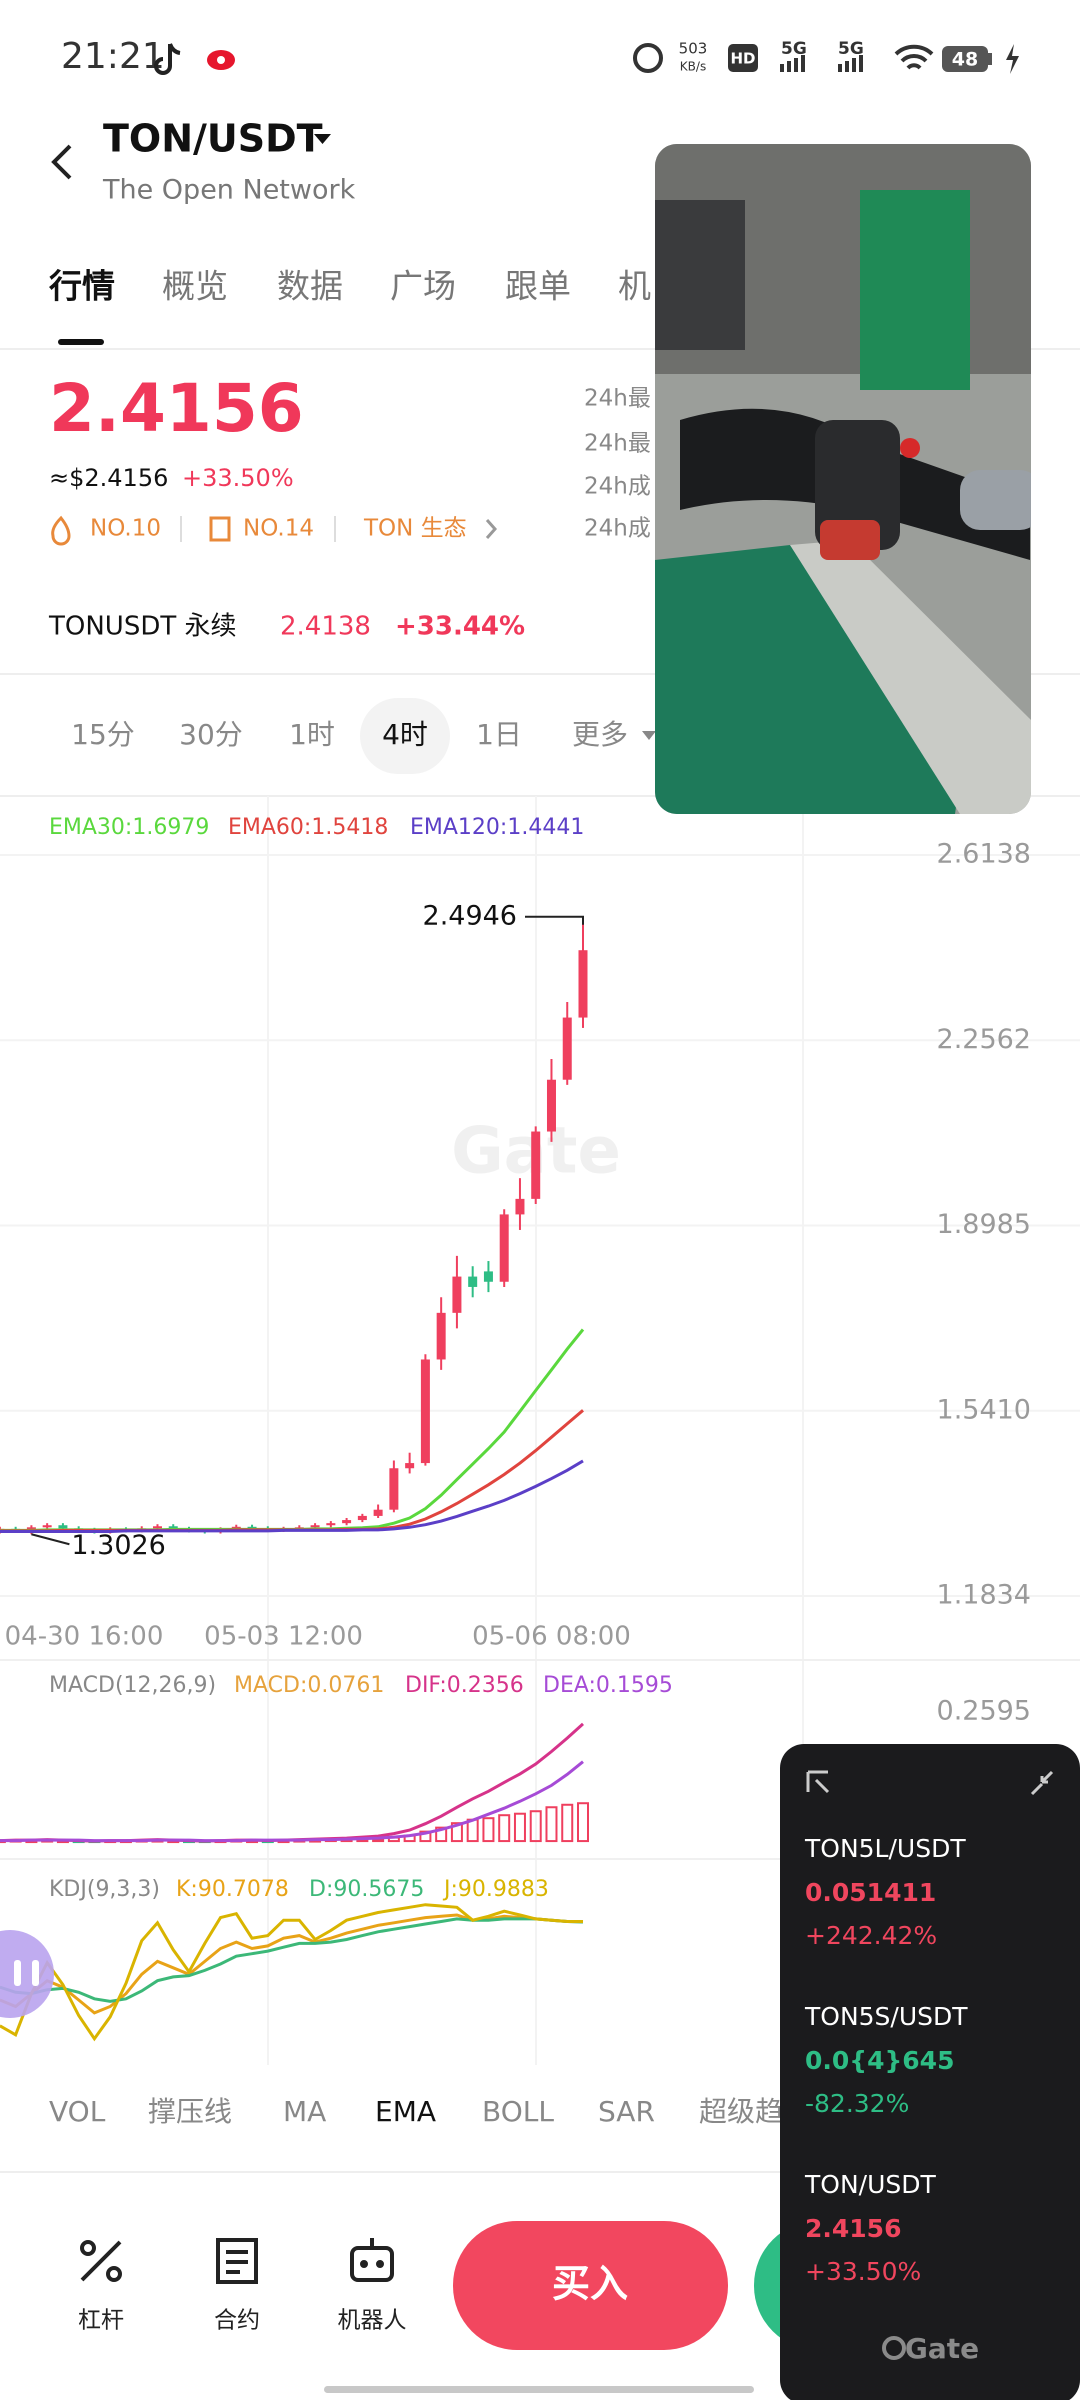 The height and width of the screenshot is (2400, 1080). I want to click on indicator-tab: MA, so click(304, 2111).